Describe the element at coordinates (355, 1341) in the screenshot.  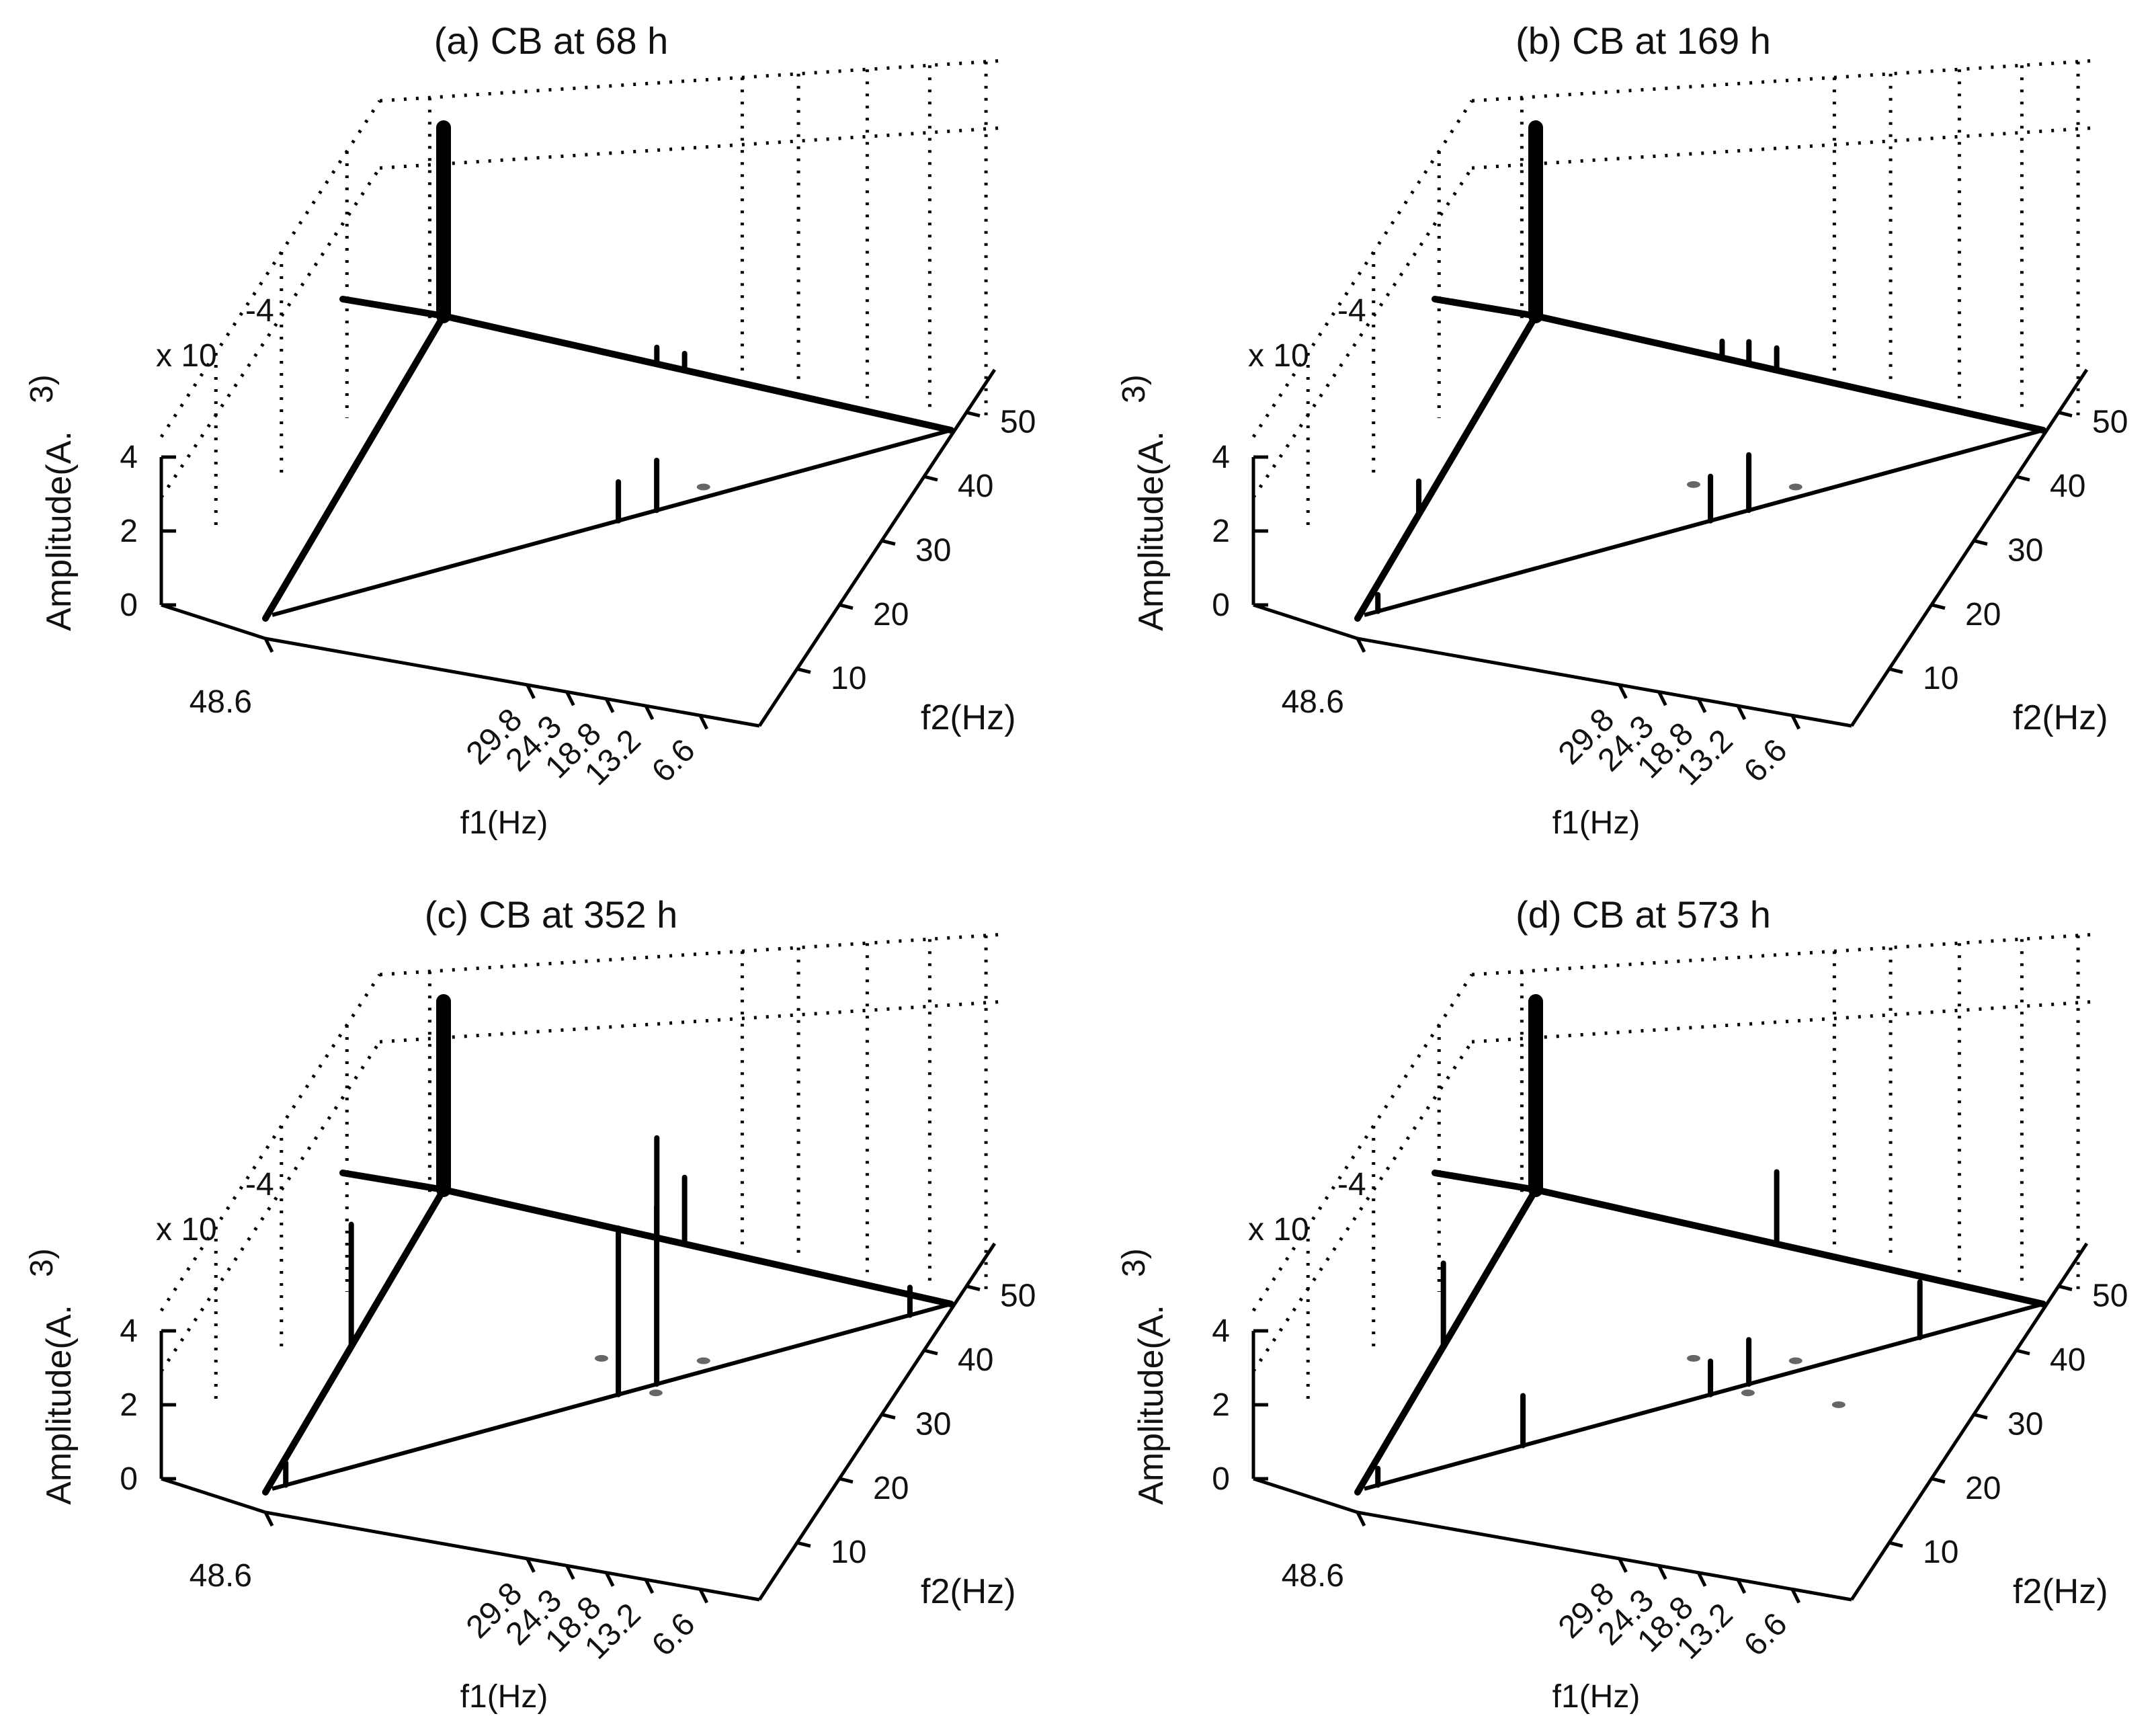
I see `ridge-f2-zero` at that location.